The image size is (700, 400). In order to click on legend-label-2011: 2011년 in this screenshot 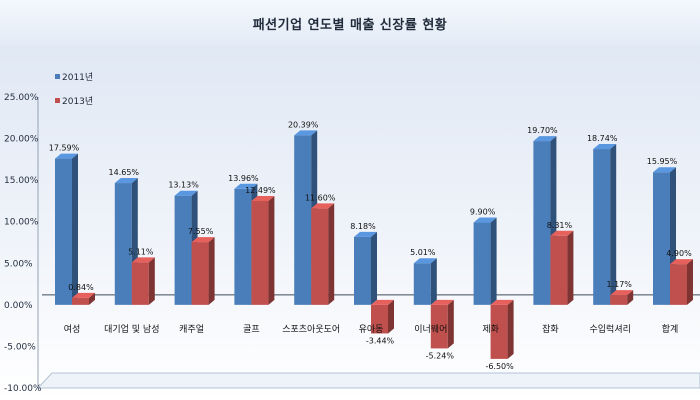, I will do `click(77, 77)`.